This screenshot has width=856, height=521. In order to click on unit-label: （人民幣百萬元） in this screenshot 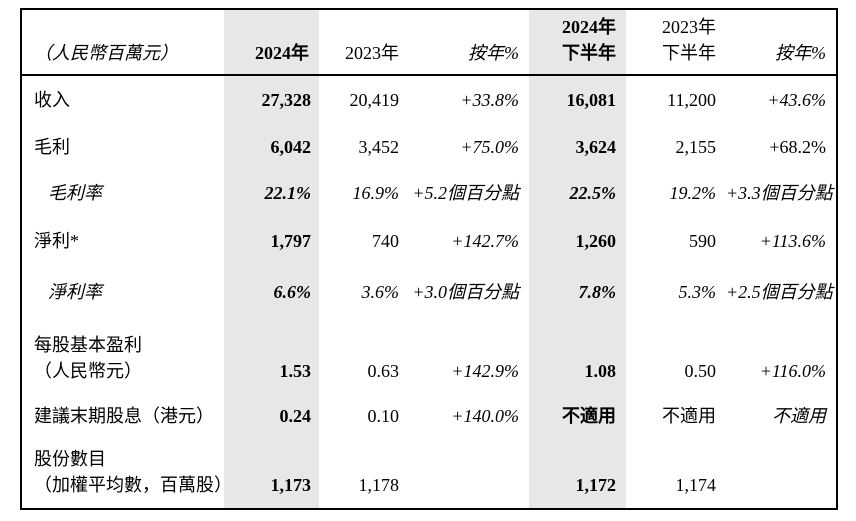, I will do `click(122, 42)`.